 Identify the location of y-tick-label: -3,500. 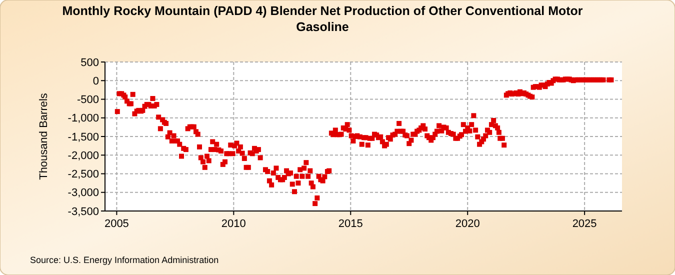
(83, 212).